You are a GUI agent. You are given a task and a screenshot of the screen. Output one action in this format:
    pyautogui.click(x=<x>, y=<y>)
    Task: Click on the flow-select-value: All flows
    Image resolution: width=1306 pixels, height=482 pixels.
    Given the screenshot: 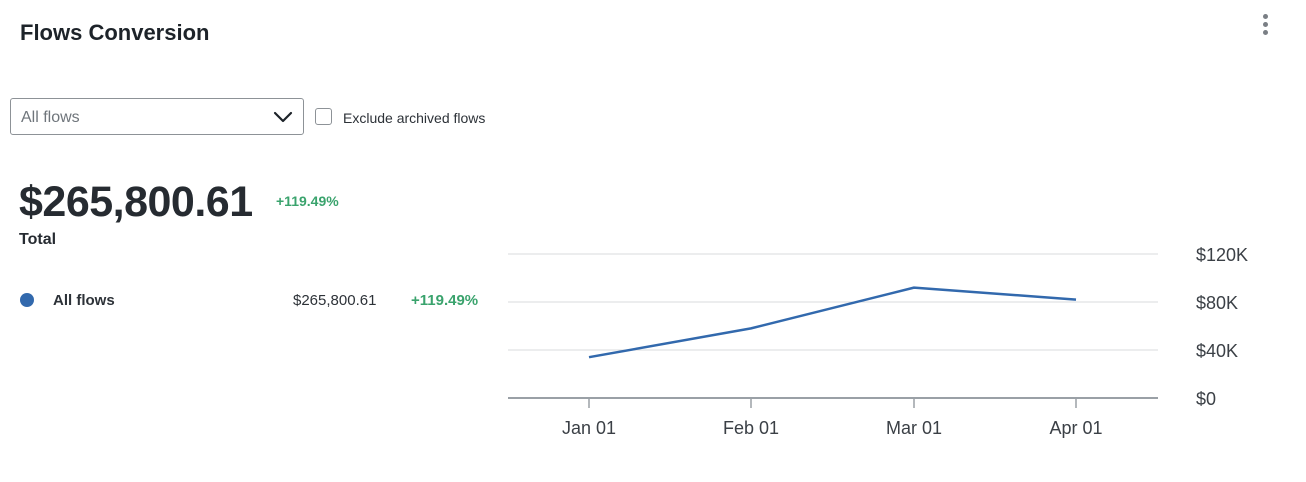 What is the action you would take?
    pyautogui.click(x=50, y=117)
    